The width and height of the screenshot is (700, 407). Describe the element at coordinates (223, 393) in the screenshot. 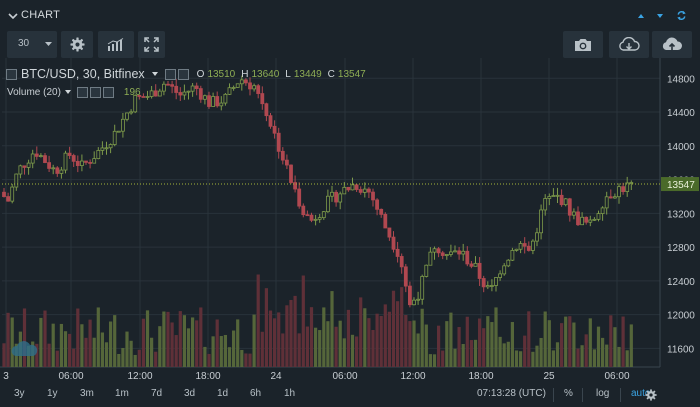

I see `range-1d: 1d` at that location.